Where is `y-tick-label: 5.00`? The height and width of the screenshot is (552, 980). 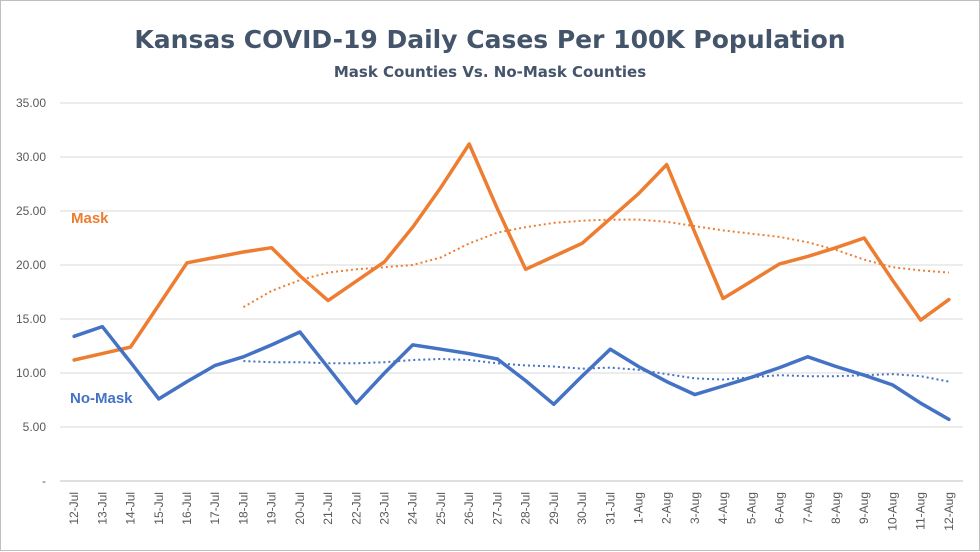 y-tick-label: 5.00 is located at coordinates (35, 427).